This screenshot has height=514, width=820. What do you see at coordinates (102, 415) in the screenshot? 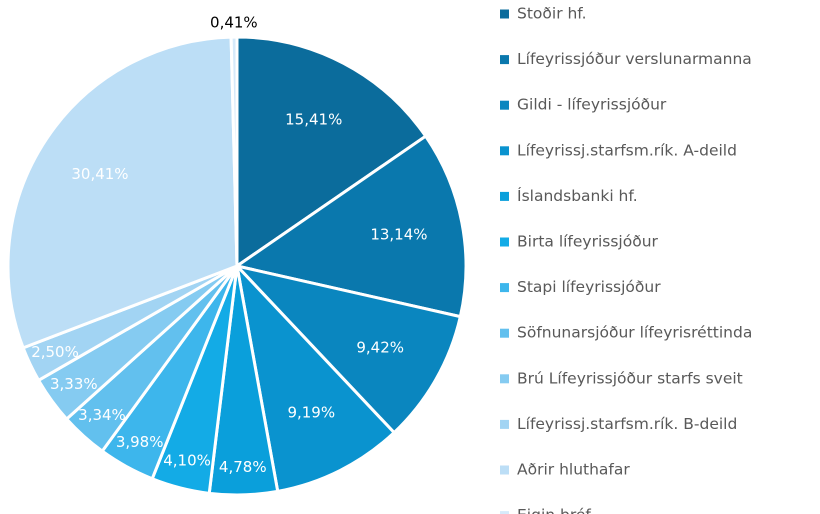
I see `slice-label: 3,34%` at bounding box center [102, 415].